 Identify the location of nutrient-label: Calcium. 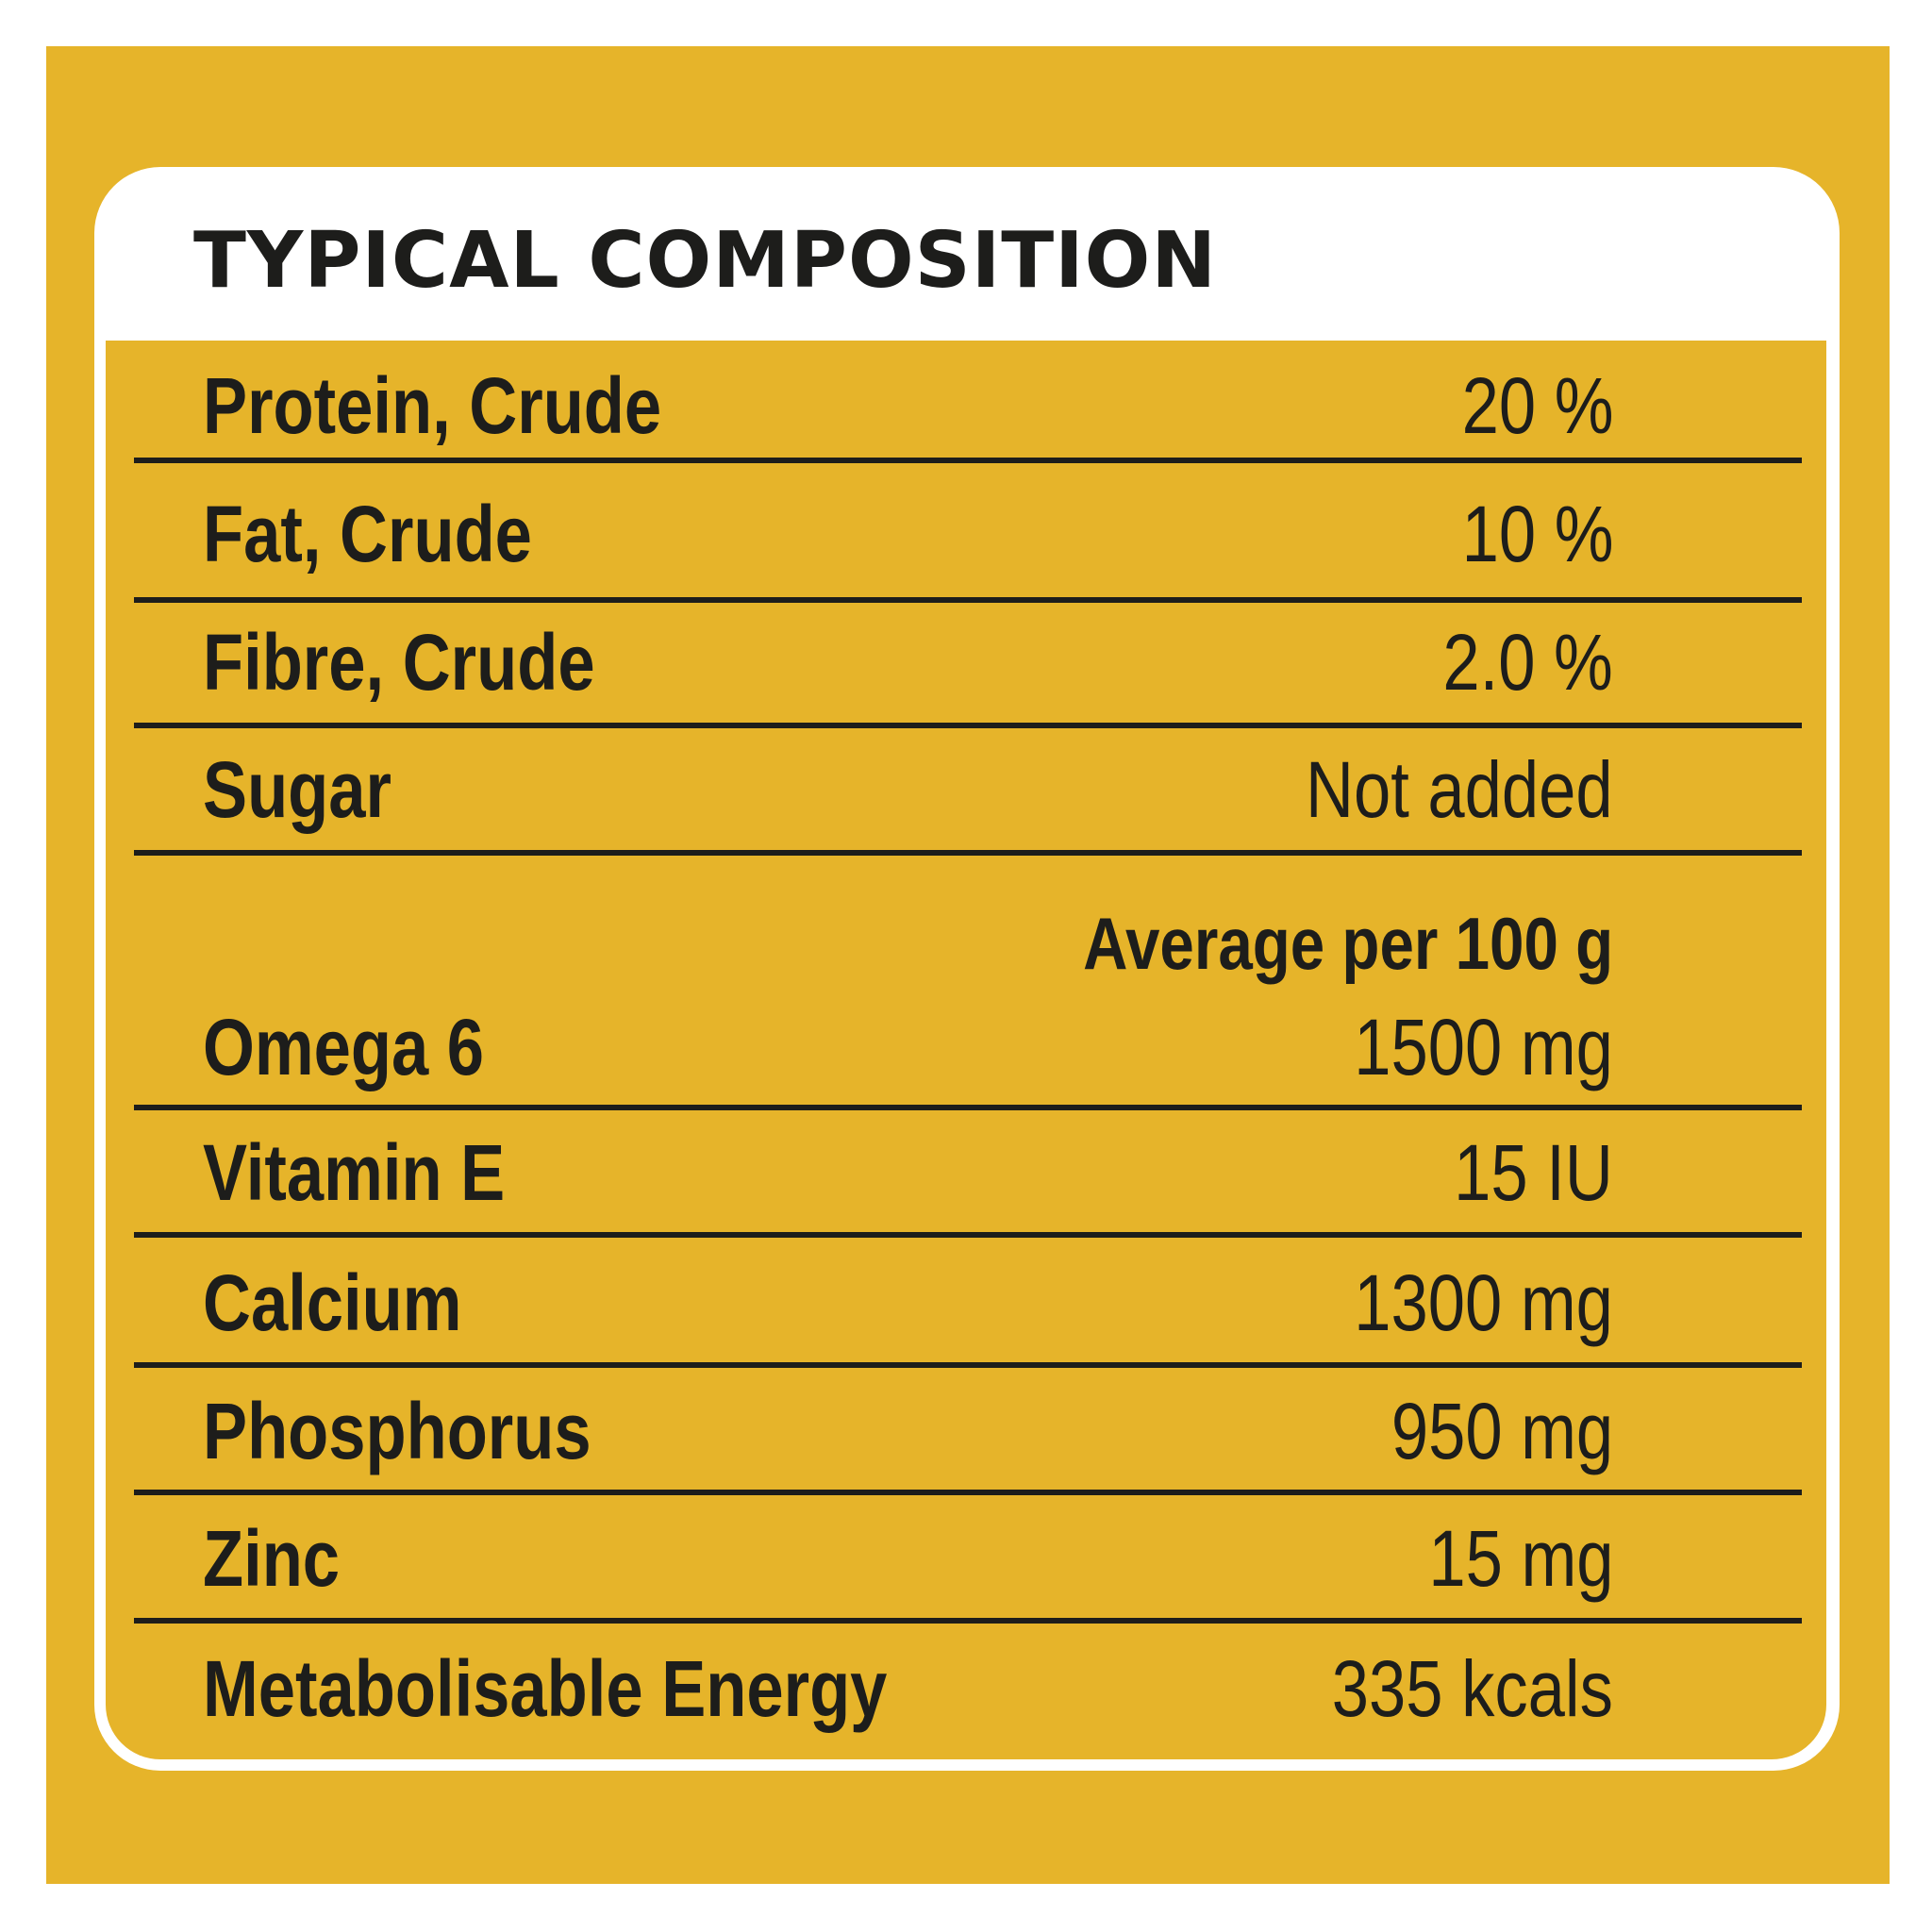
(333, 1302).